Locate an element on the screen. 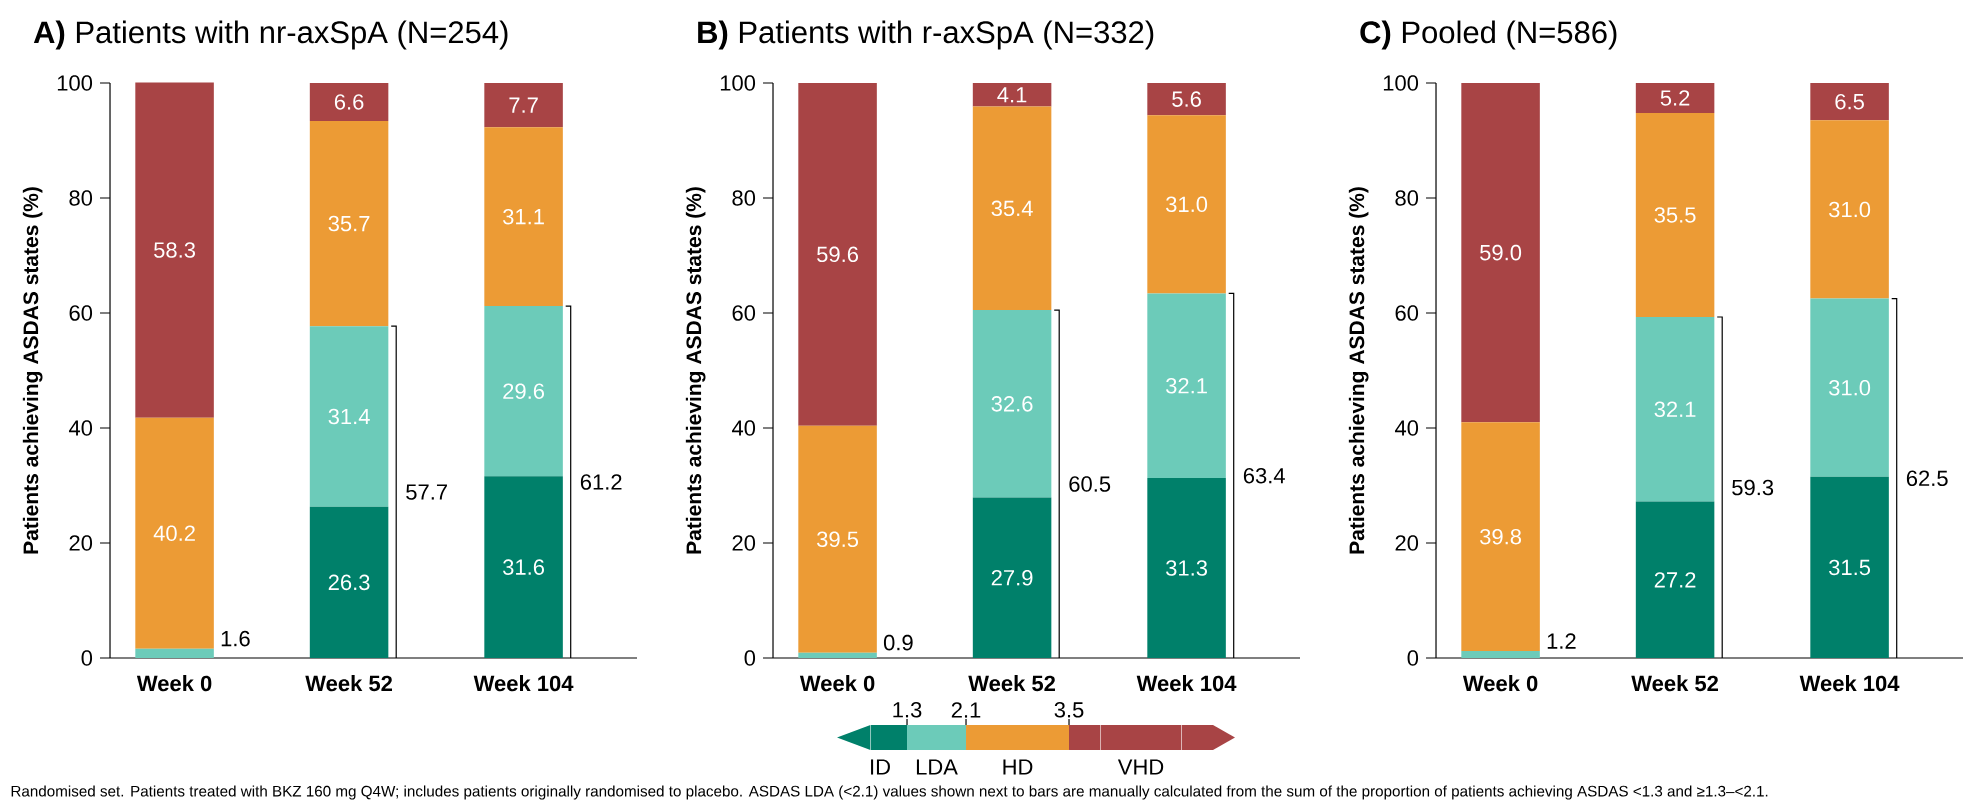 The image size is (1968, 806). data-label: 27.2 is located at coordinates (1675, 580).